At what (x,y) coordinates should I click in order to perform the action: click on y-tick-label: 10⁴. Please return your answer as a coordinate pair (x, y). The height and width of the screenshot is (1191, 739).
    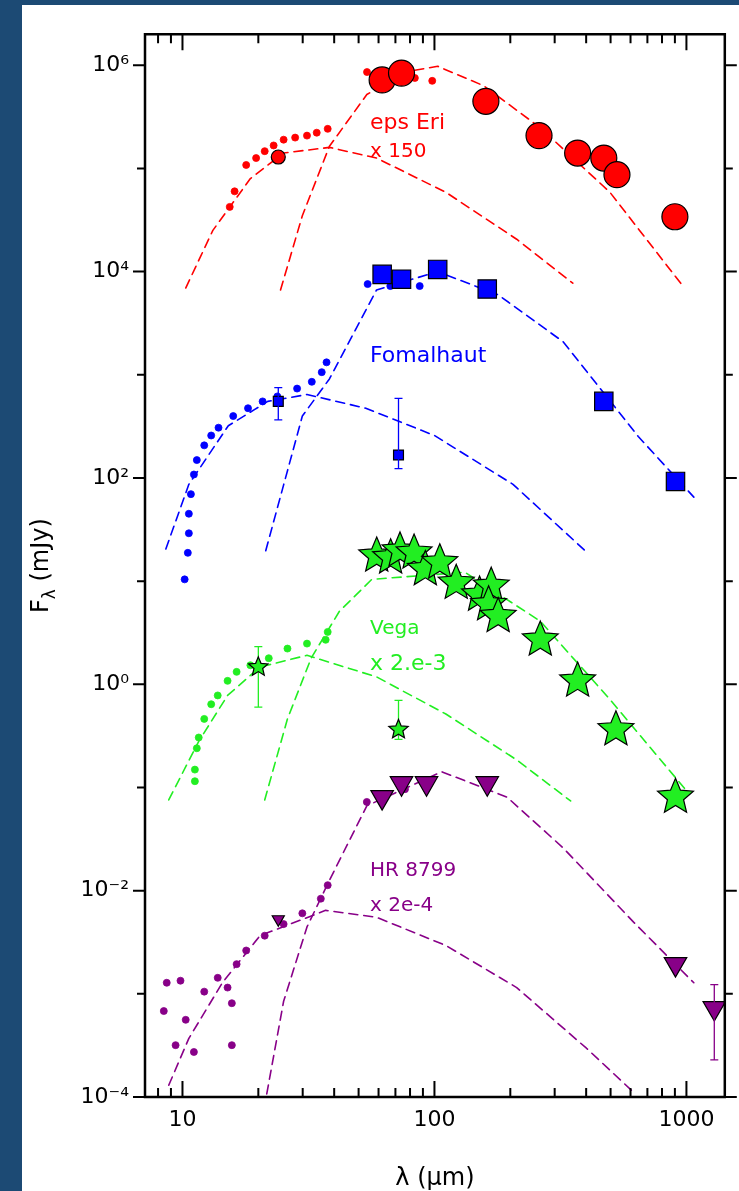
    Looking at the image, I should click on (111, 270).